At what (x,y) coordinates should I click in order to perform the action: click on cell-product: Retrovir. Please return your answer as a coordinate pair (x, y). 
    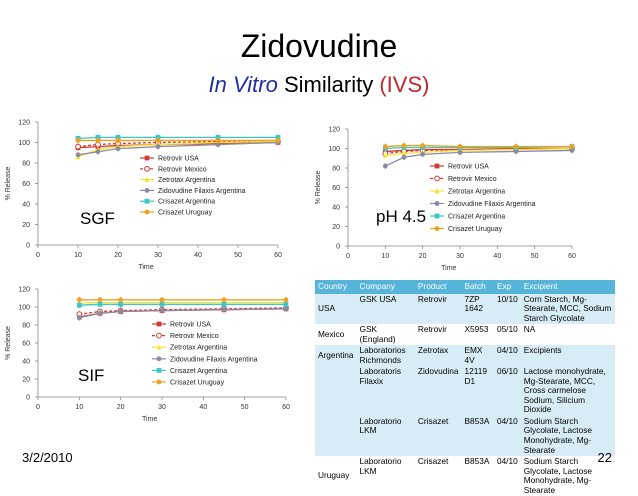
    Looking at the image, I should click on (438, 335).